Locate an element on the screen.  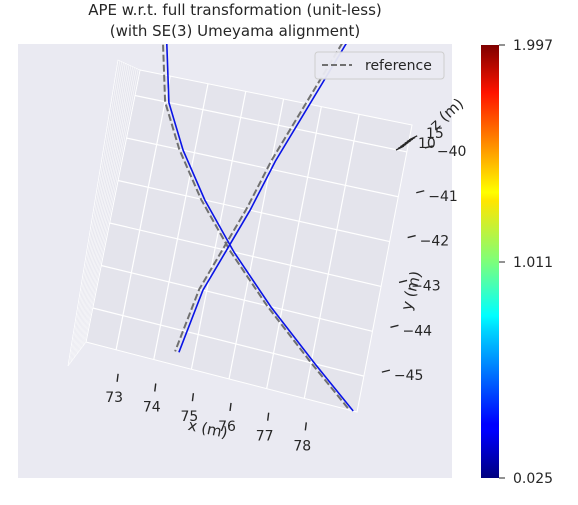
y-tick-label: −43 is located at coordinates (426, 286).